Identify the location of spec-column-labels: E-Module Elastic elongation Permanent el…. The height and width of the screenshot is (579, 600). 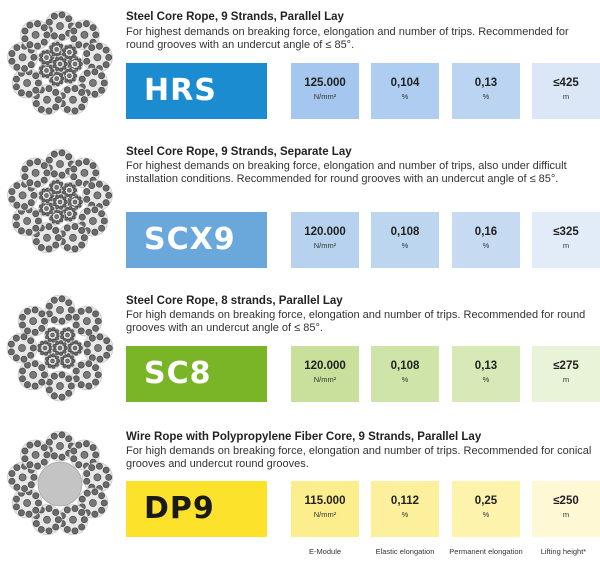
(300, 561).